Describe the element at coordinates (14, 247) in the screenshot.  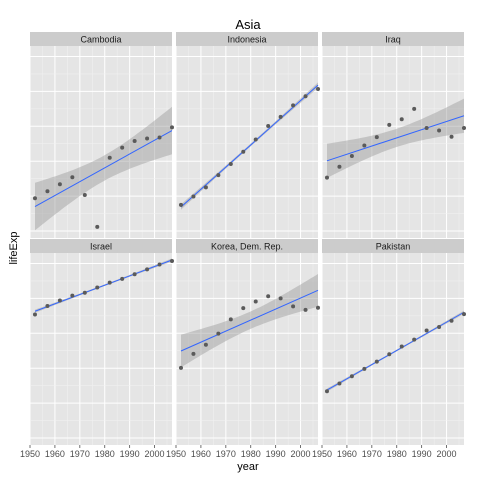
I see `y-axis-title: lifeExp` at that location.